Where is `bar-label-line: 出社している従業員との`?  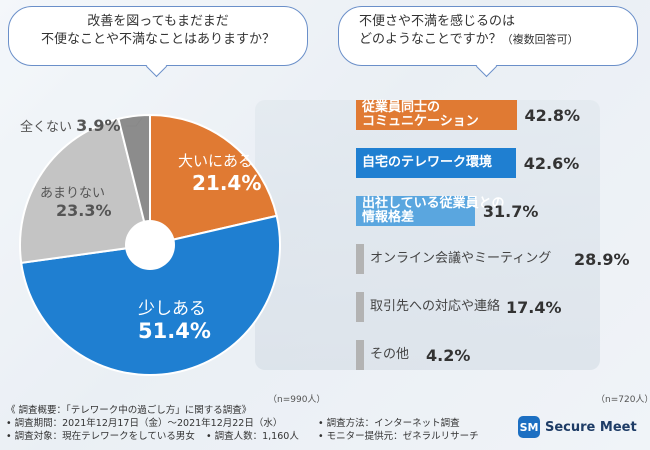 bar-label-line: 出社している従業員との is located at coordinates (433, 203).